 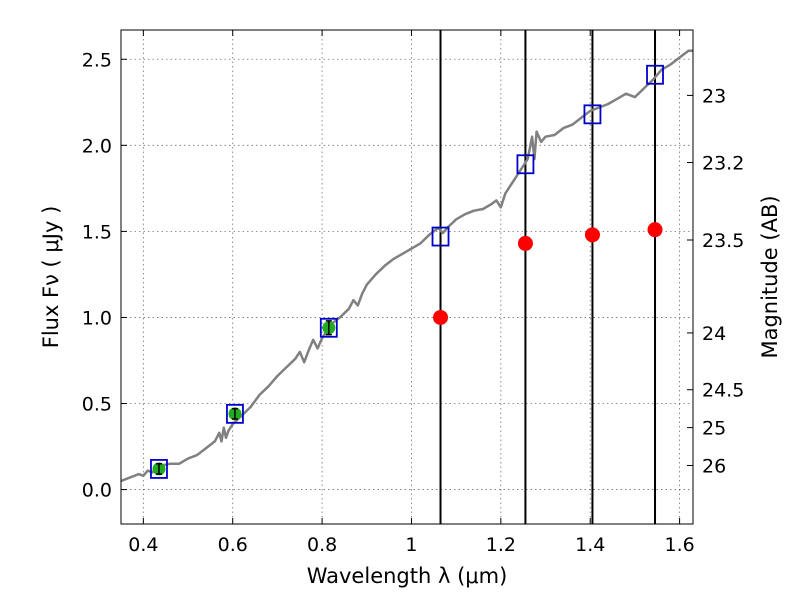 I want to click on mag-tick-label: 24.5, so click(x=723, y=391).